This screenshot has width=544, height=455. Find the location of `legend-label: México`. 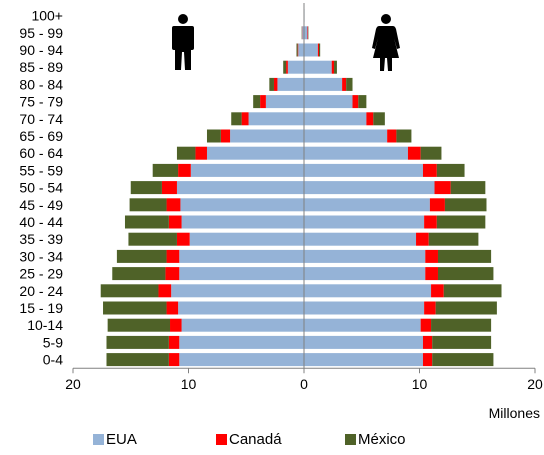

legend-label: México is located at coordinates (382, 439).